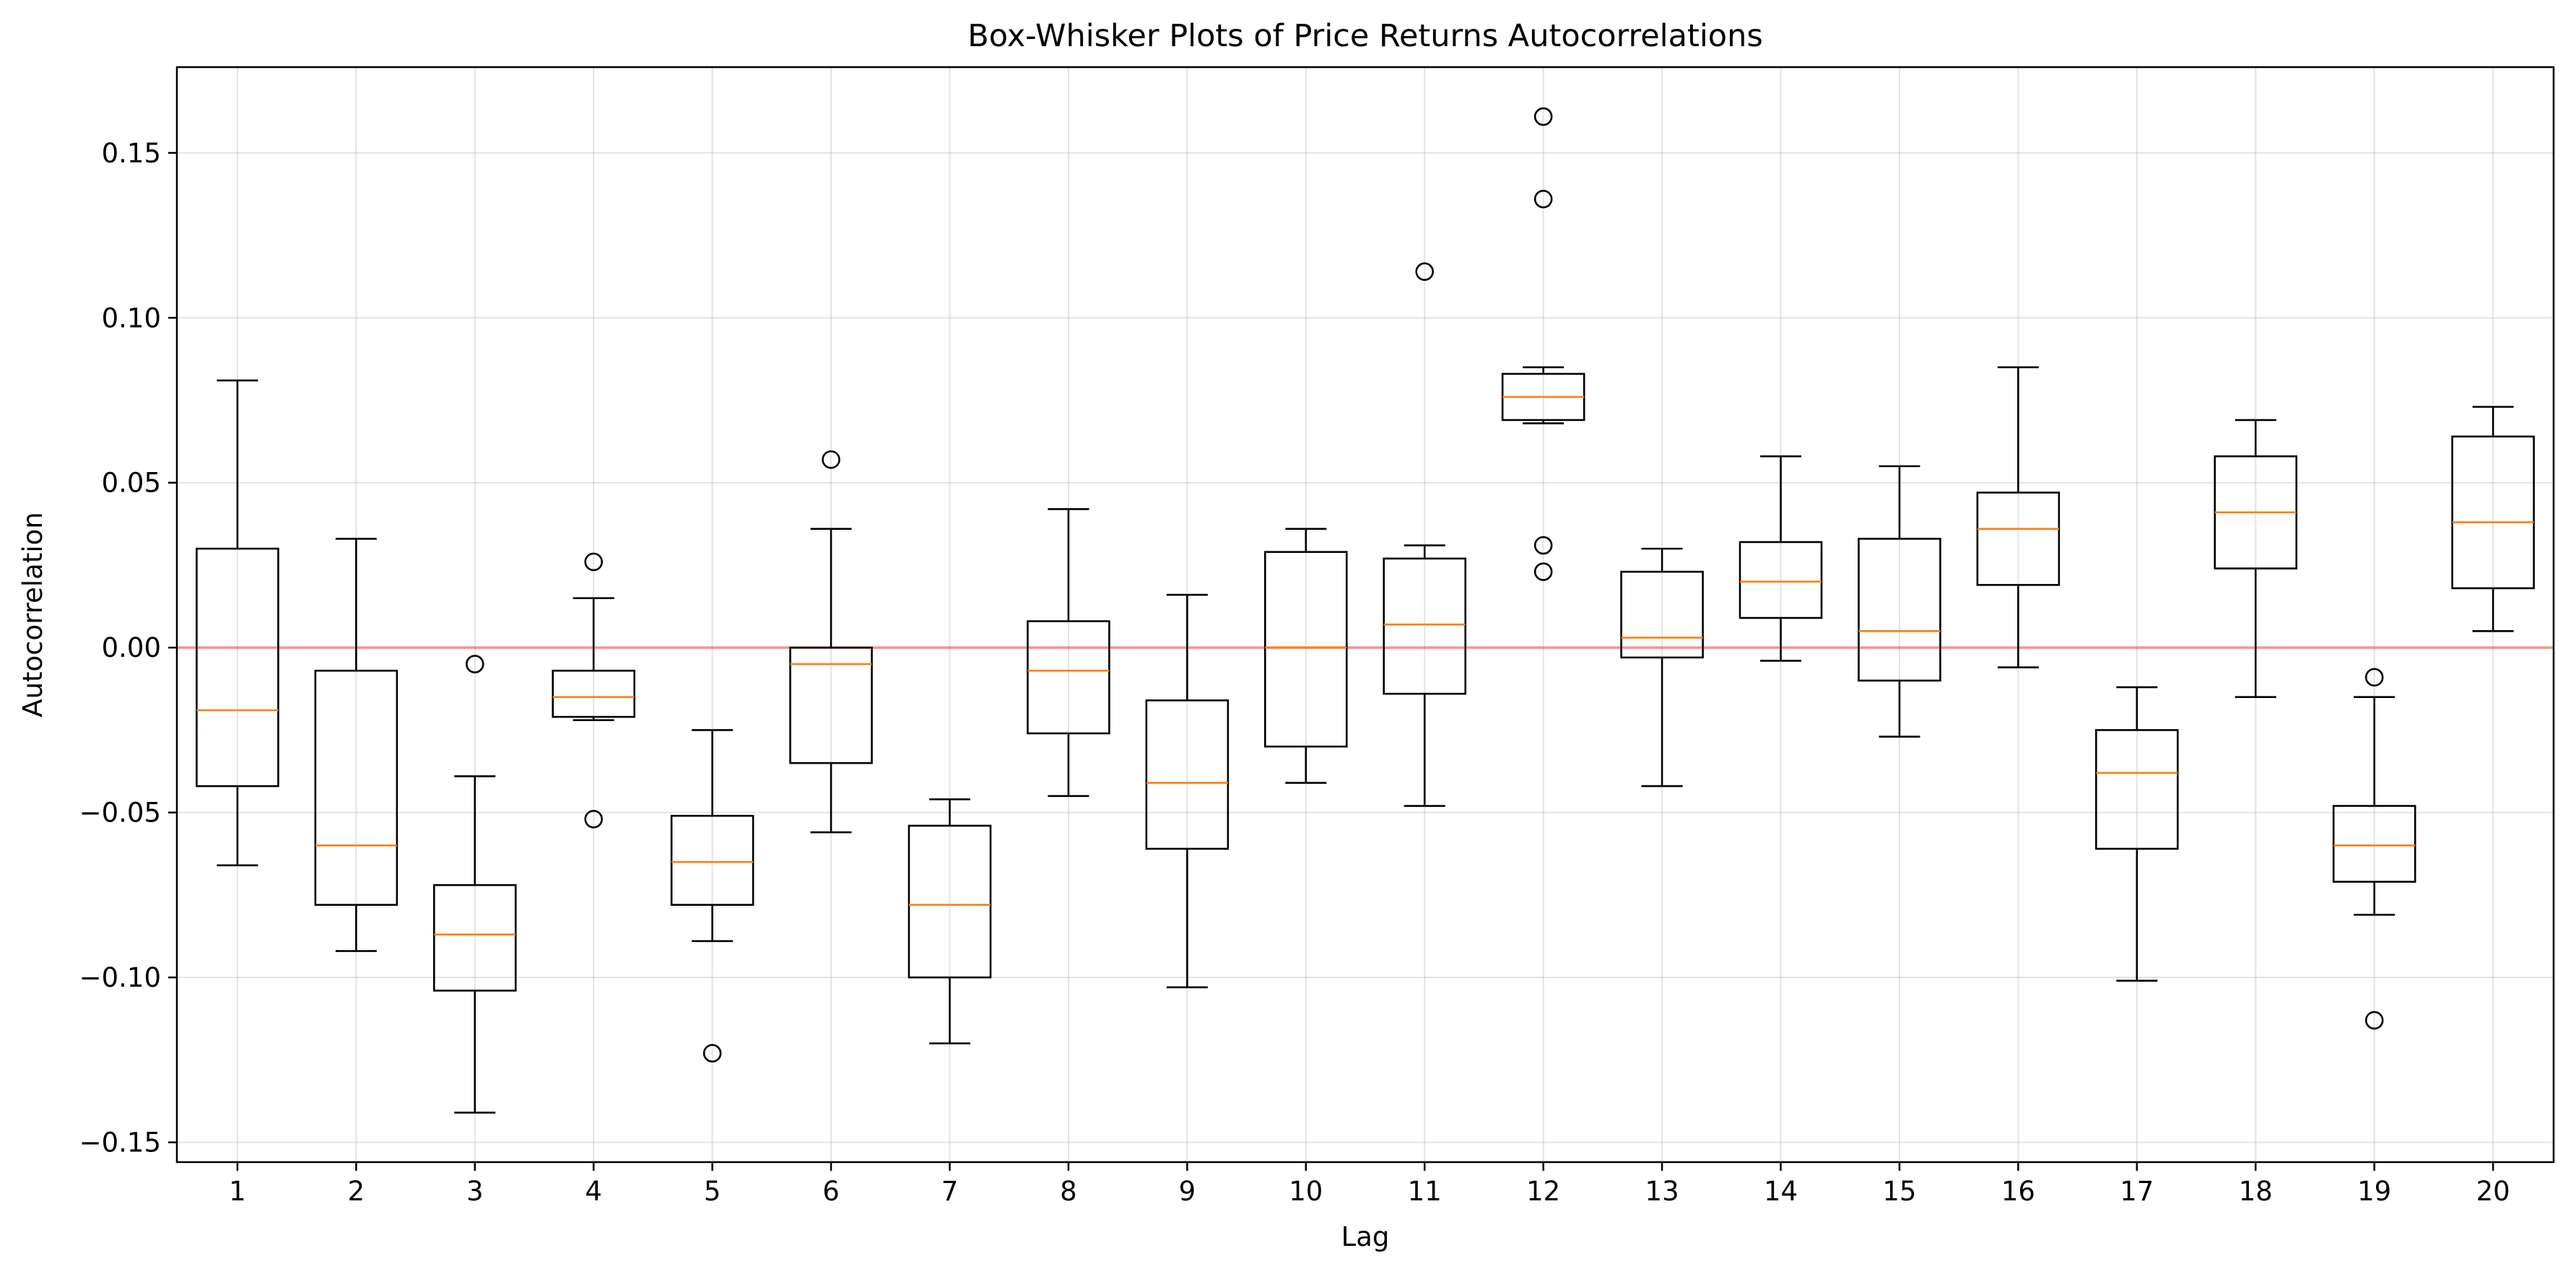 The height and width of the screenshot is (1274, 2576). I want to click on x-tick-label: 4, so click(593, 1191).